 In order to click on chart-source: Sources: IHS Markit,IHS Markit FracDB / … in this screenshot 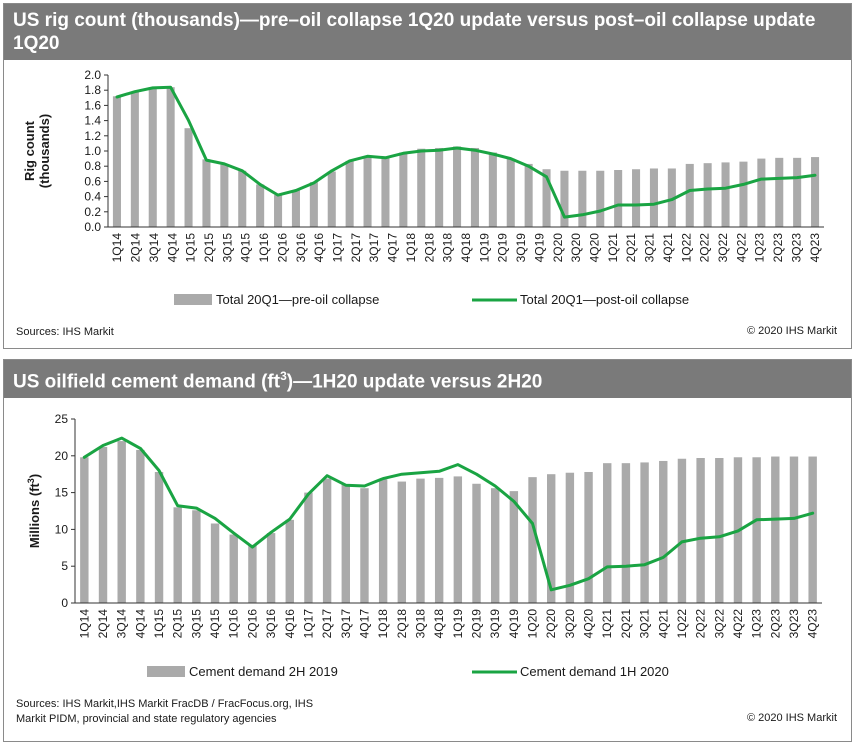, I will do `click(164, 712)`.